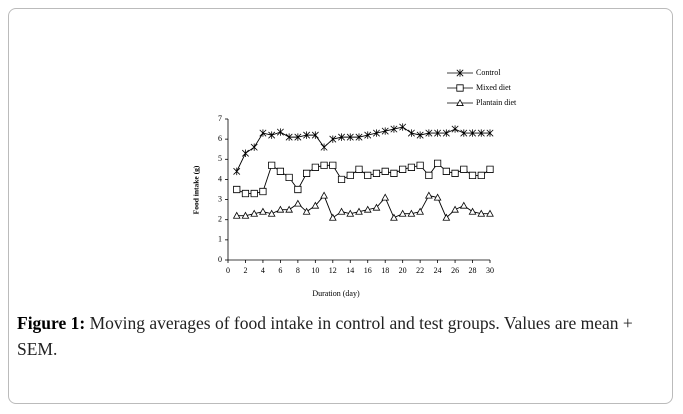 The image size is (683, 414). Describe the element at coordinates (263, 270) in the screenshot. I see `x-tick-label: 4` at that location.